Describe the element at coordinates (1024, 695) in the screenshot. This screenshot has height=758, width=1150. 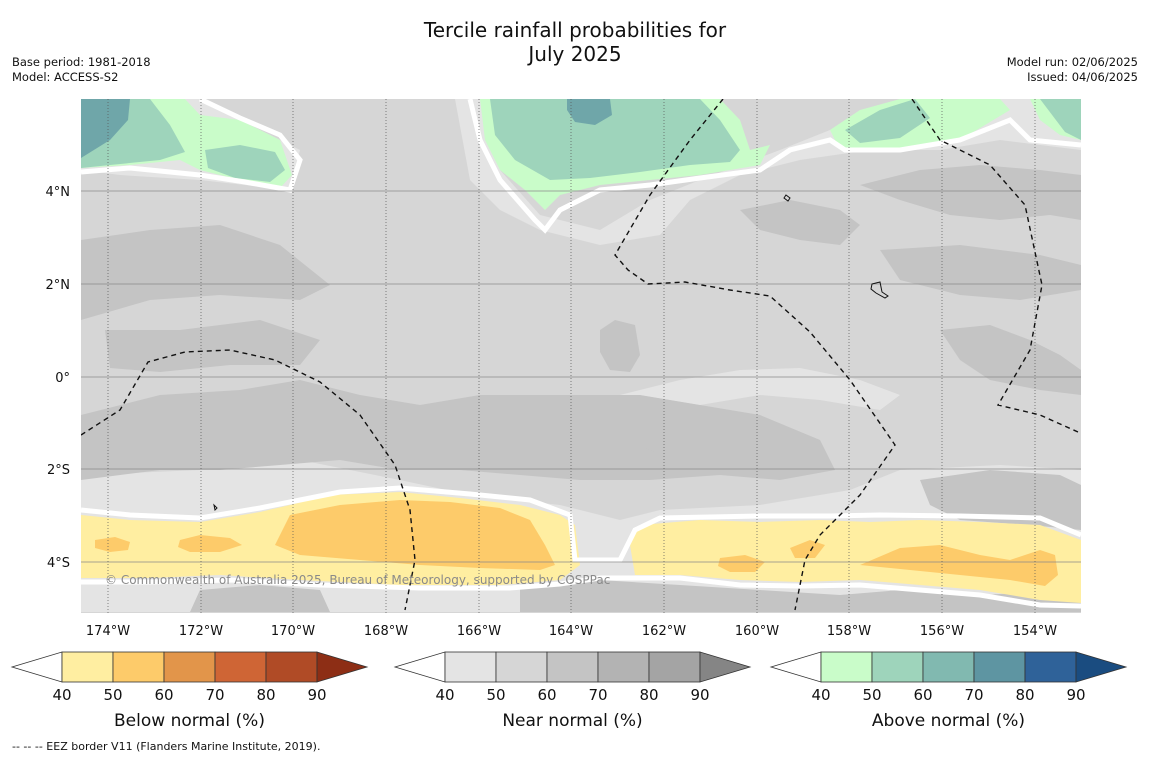
I see `above-normal-colorbar-tick: 80` at that location.